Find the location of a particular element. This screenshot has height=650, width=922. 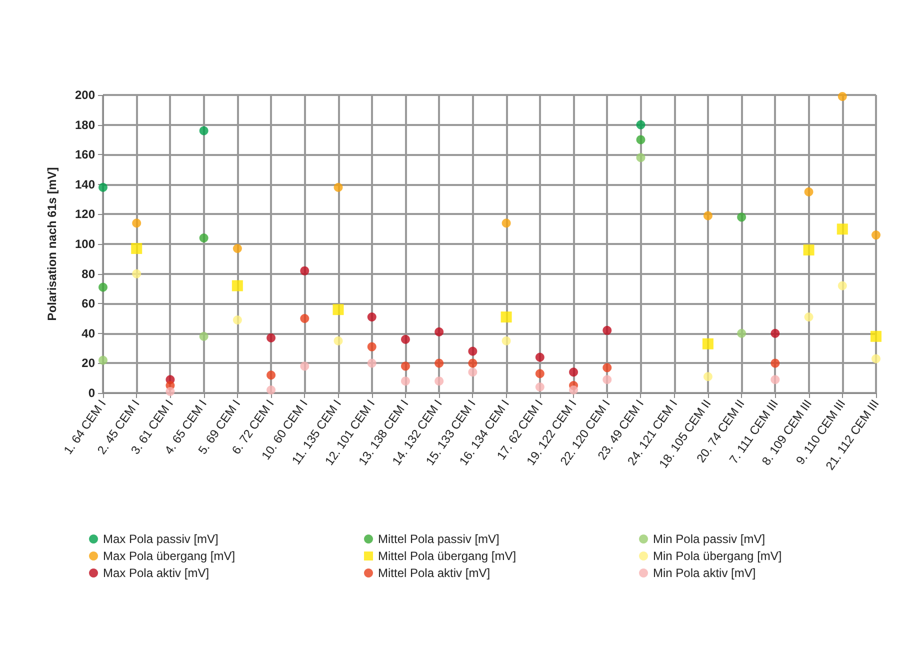

legend-label: Min Pola passiv [mV] is located at coordinates (709, 539).